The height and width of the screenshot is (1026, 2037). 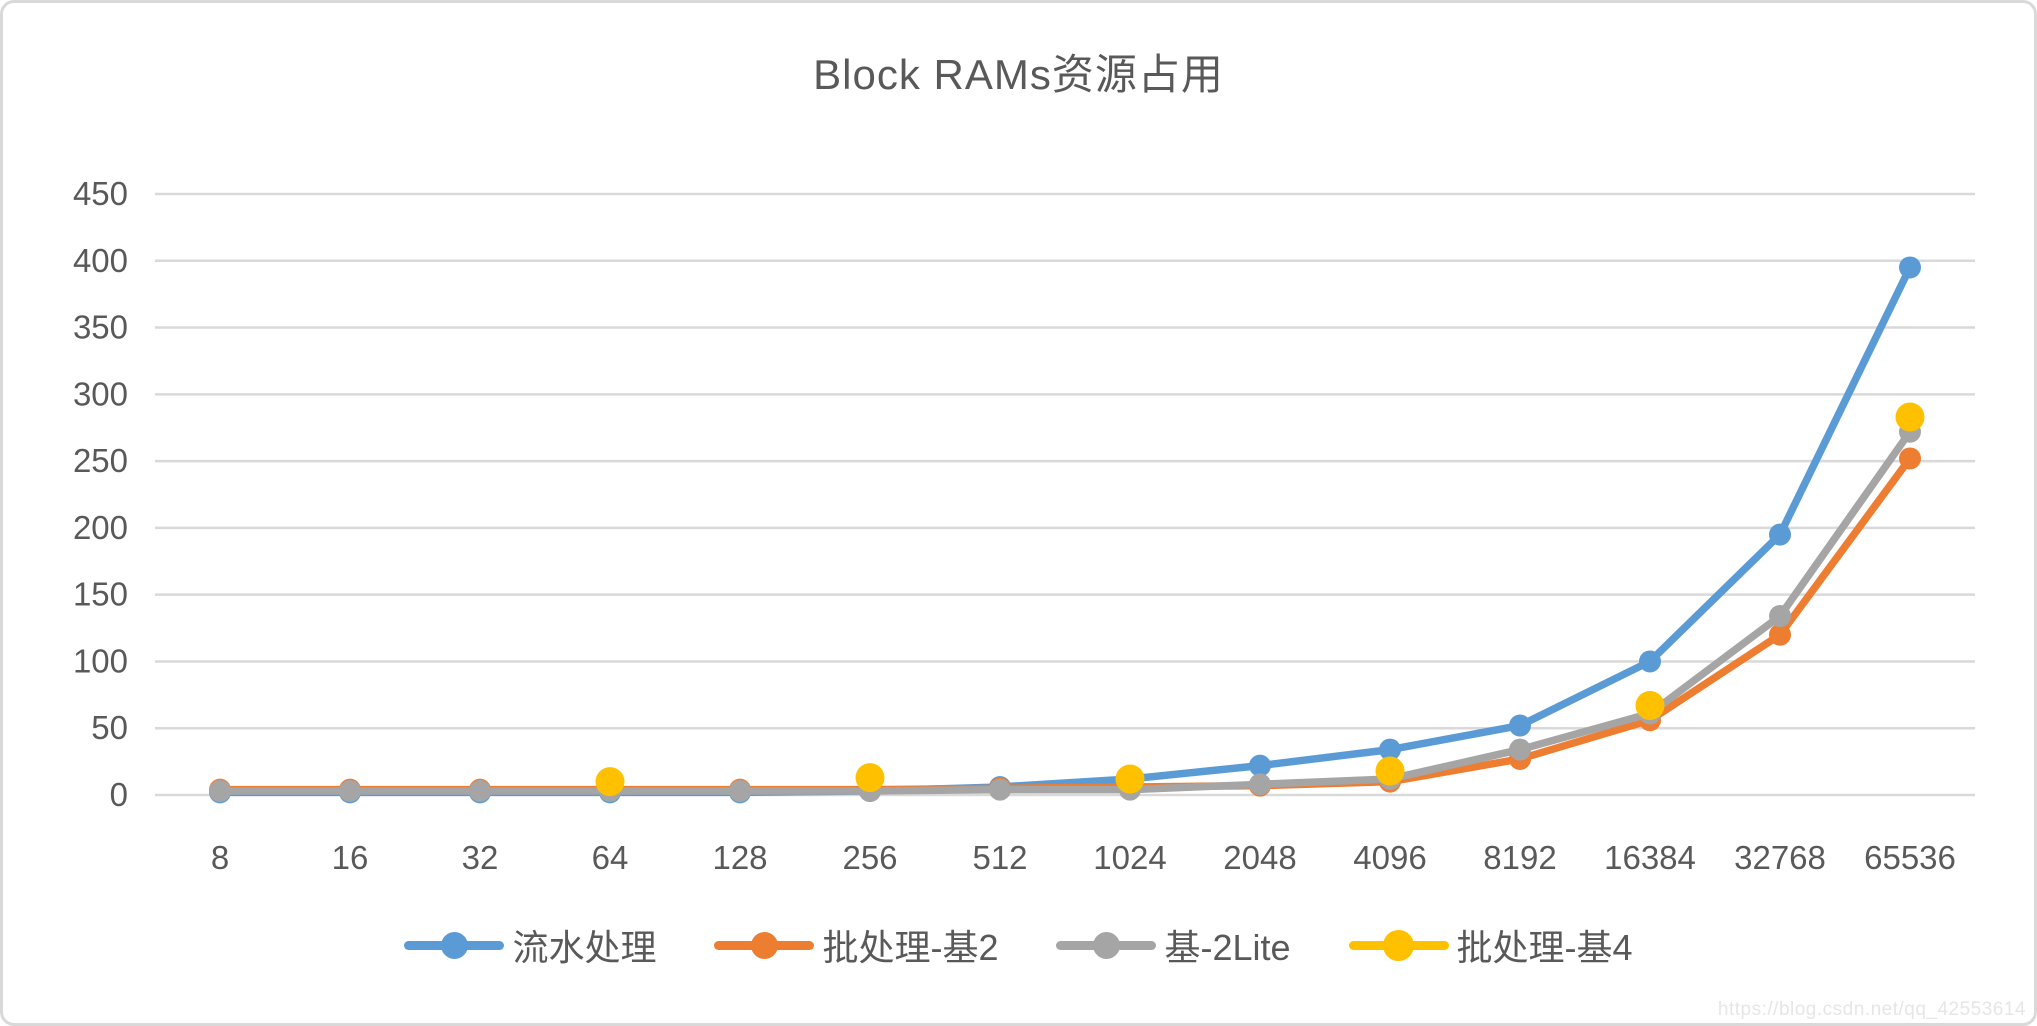 I want to click on x-tick-label: 256, so click(x=869, y=857).